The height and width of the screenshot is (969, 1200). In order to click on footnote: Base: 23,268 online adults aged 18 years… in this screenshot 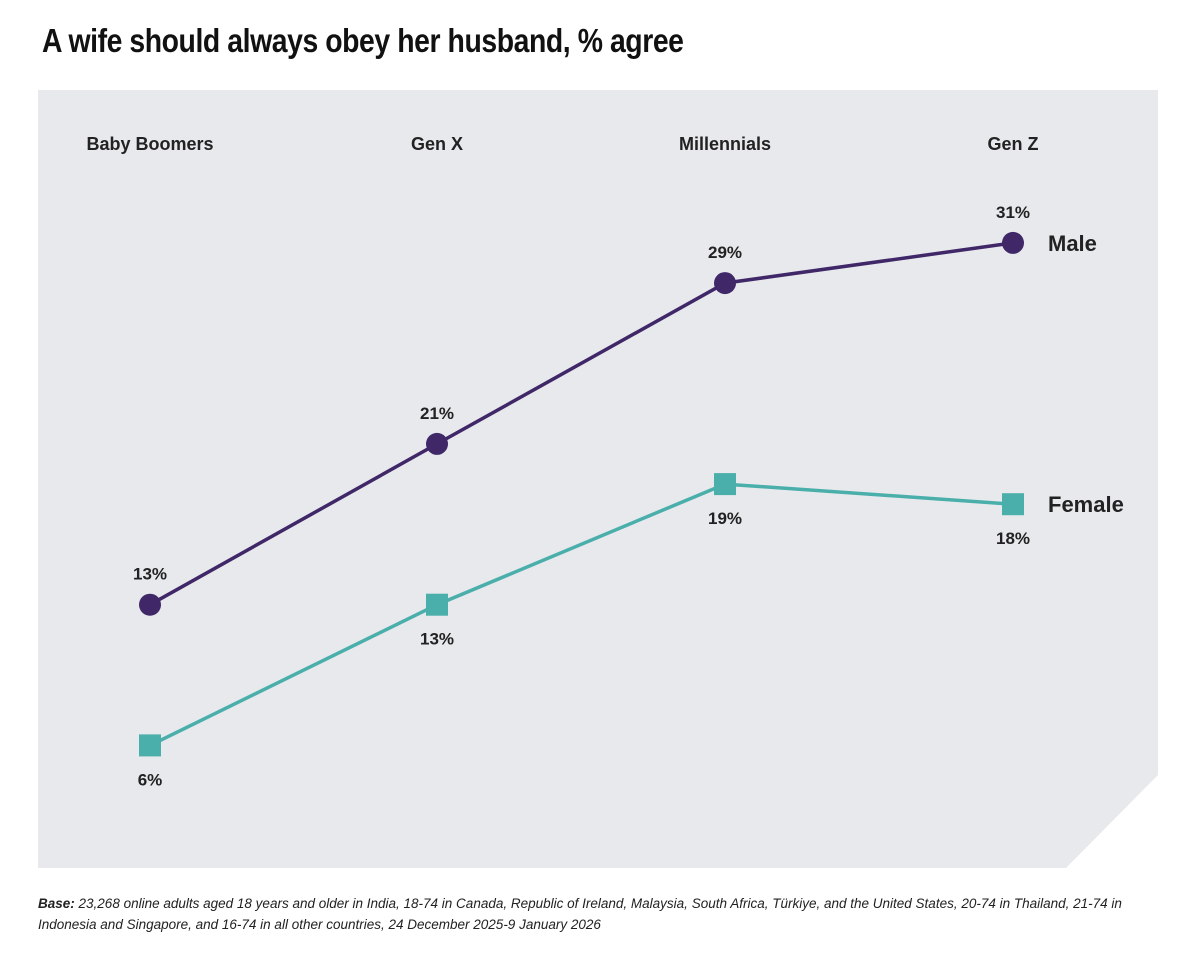, I will do `click(598, 914)`.